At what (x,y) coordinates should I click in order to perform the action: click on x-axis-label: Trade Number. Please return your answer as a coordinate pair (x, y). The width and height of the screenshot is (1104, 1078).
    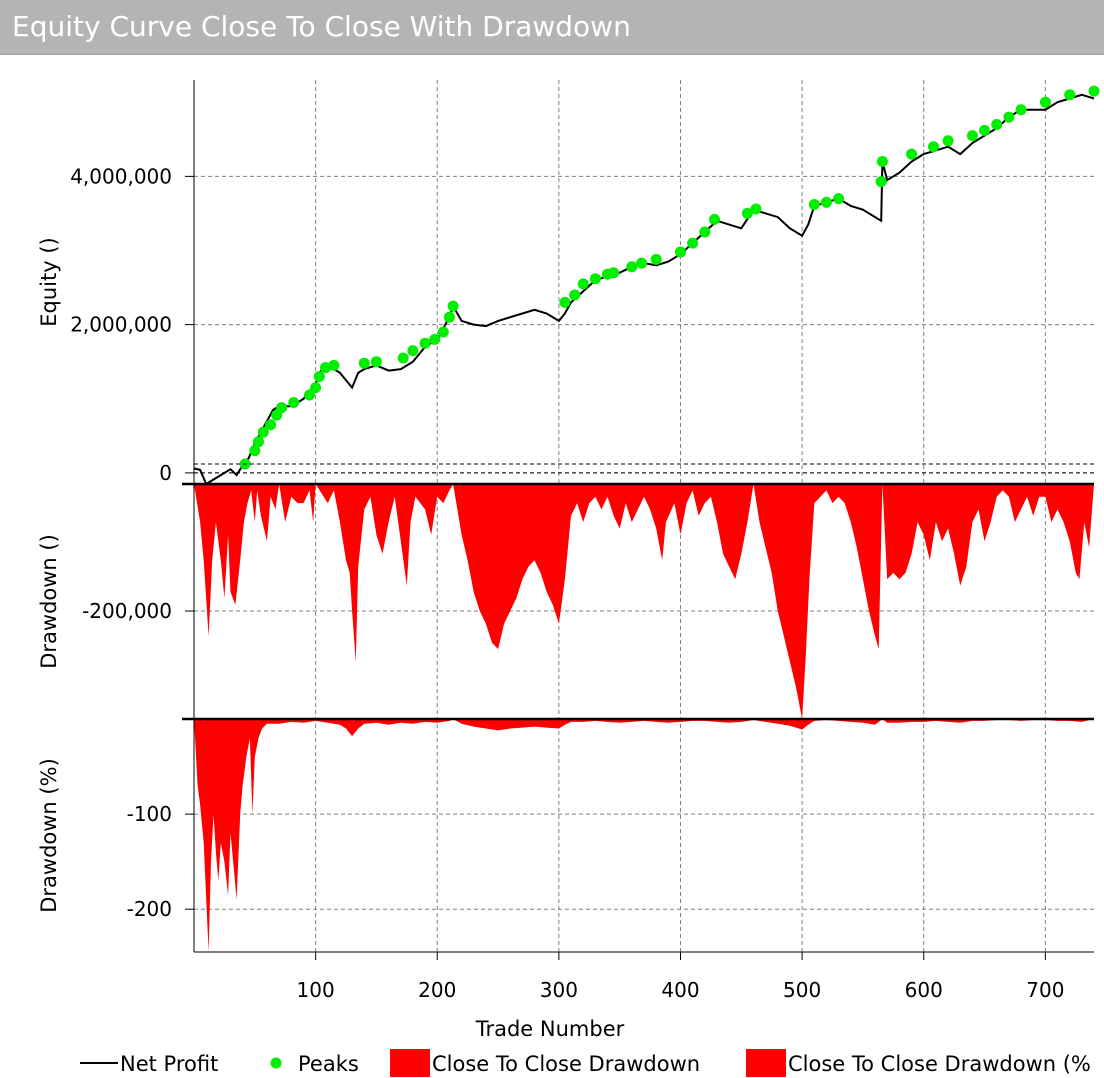
    Looking at the image, I should click on (550, 1029).